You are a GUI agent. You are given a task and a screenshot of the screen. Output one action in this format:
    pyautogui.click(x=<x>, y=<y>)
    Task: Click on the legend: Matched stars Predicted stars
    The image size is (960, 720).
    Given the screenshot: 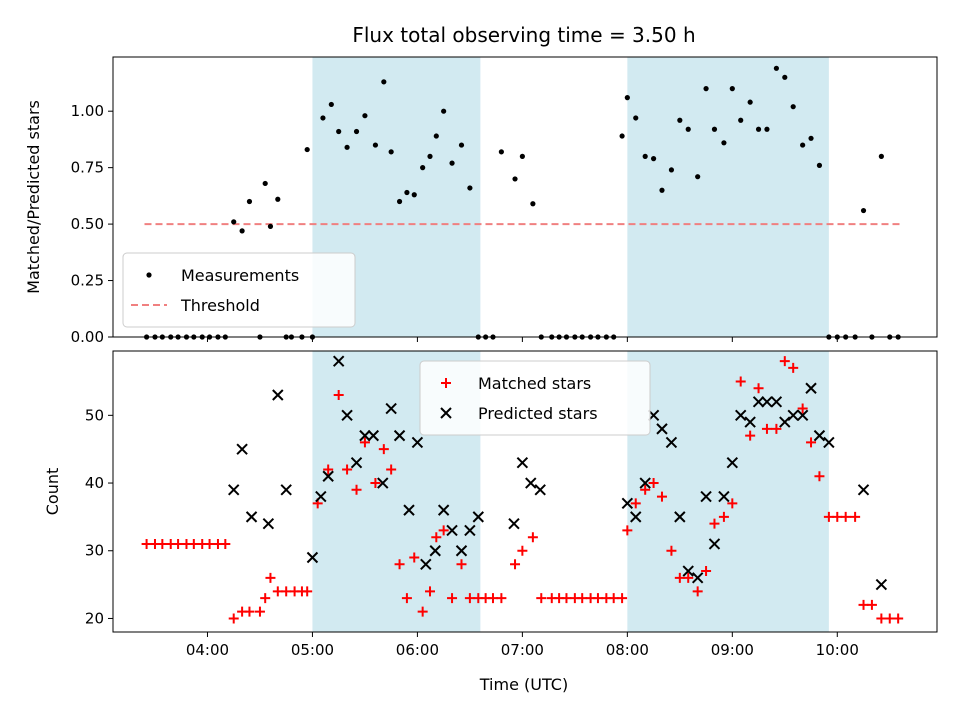 What is the action you would take?
    pyautogui.click(x=535, y=398)
    